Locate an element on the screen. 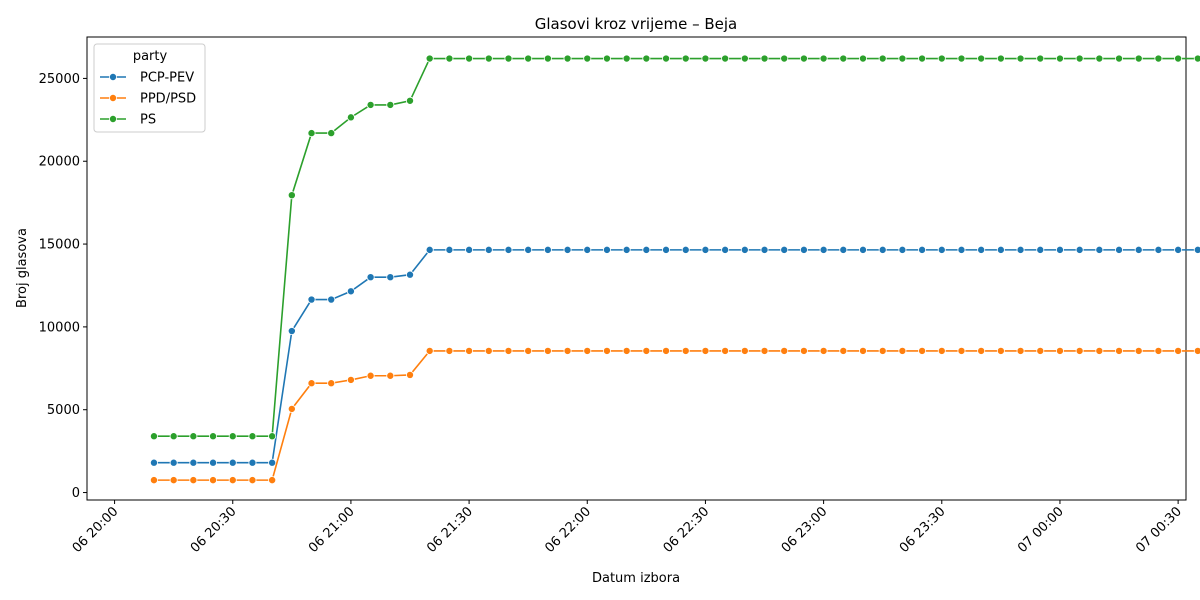  y-tick-label: 25000 is located at coordinates (59, 79).